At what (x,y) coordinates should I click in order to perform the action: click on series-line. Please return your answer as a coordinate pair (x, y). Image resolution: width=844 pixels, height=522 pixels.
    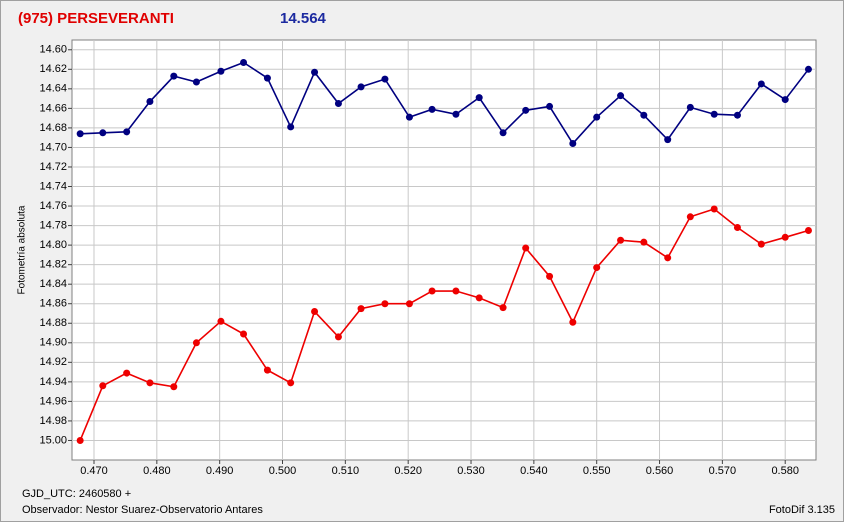
    Looking at the image, I should click on (445, 103).